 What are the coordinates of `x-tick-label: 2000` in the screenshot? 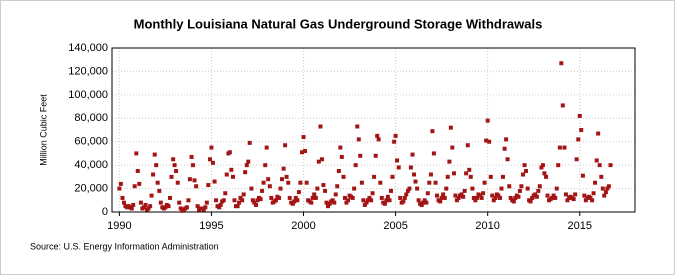 It's located at (303, 226).